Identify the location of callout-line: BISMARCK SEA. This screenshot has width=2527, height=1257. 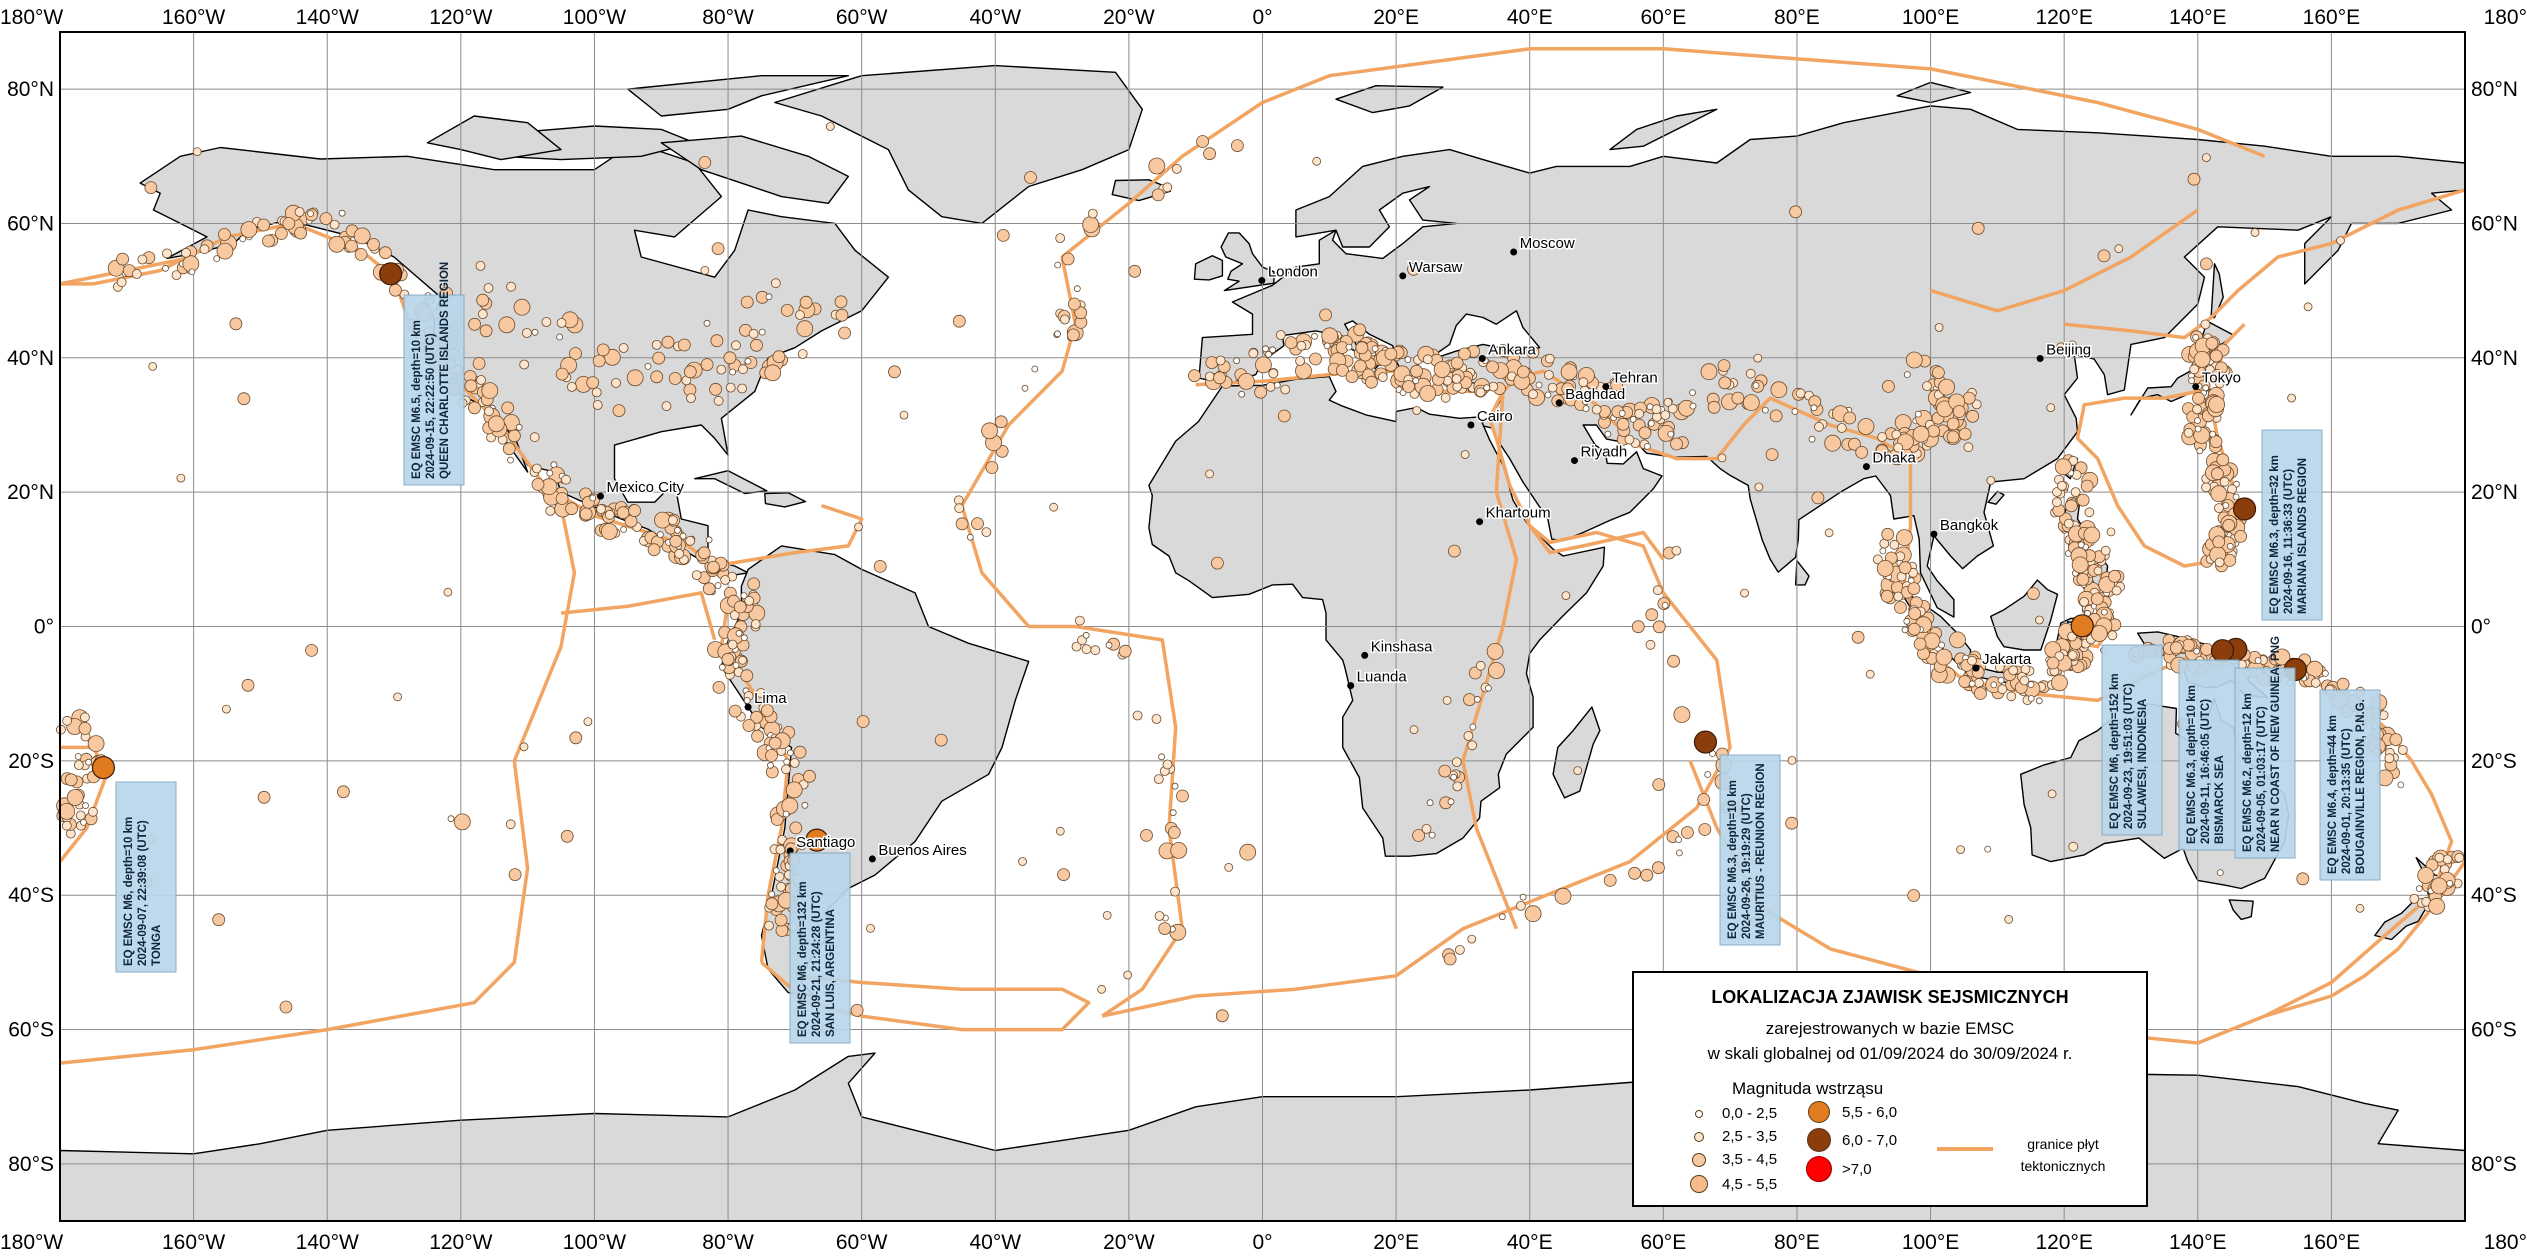
(2220, 799).